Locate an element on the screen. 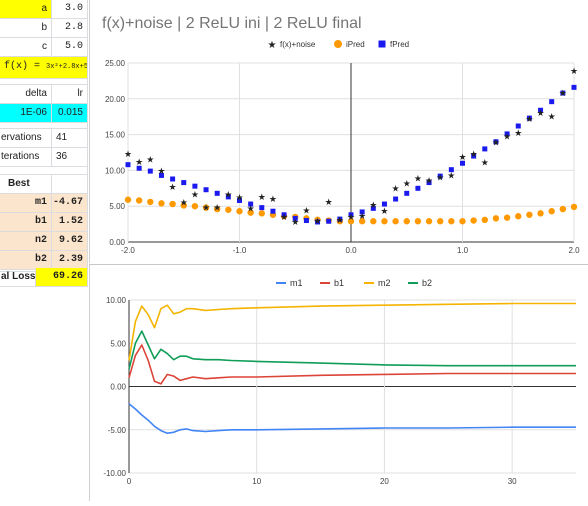 The height and width of the screenshot is (506, 588). chart2-legend-label: b1 is located at coordinates (339, 283).